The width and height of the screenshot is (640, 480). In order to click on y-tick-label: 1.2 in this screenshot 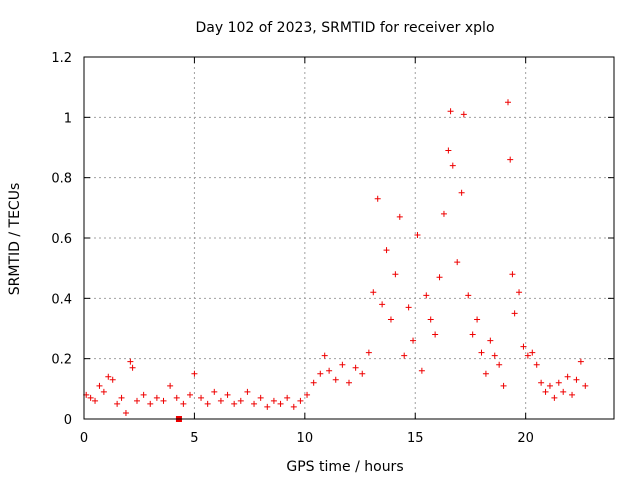, I will do `click(61, 58)`.